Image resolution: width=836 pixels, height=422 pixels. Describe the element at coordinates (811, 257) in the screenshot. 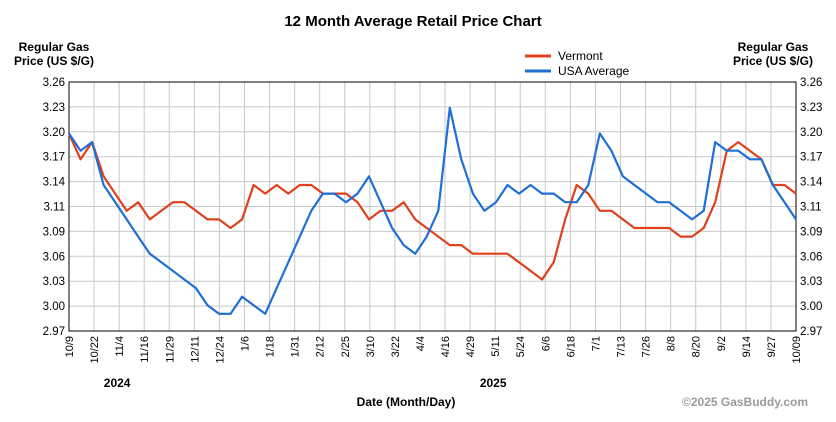

I see `y-tick-label-right: 3.06` at that location.